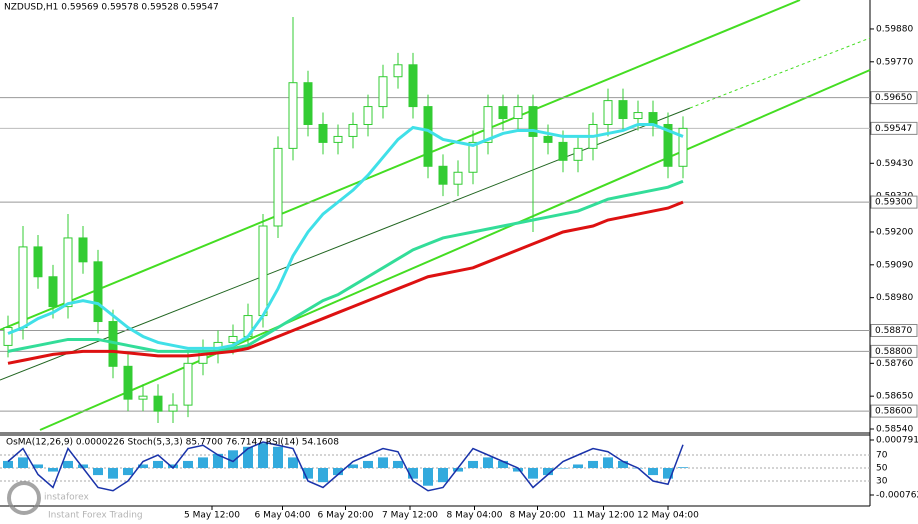 The height and width of the screenshot is (524, 918). What do you see at coordinates (345, 466) in the screenshot?
I see `stoch-line` at bounding box center [345, 466].